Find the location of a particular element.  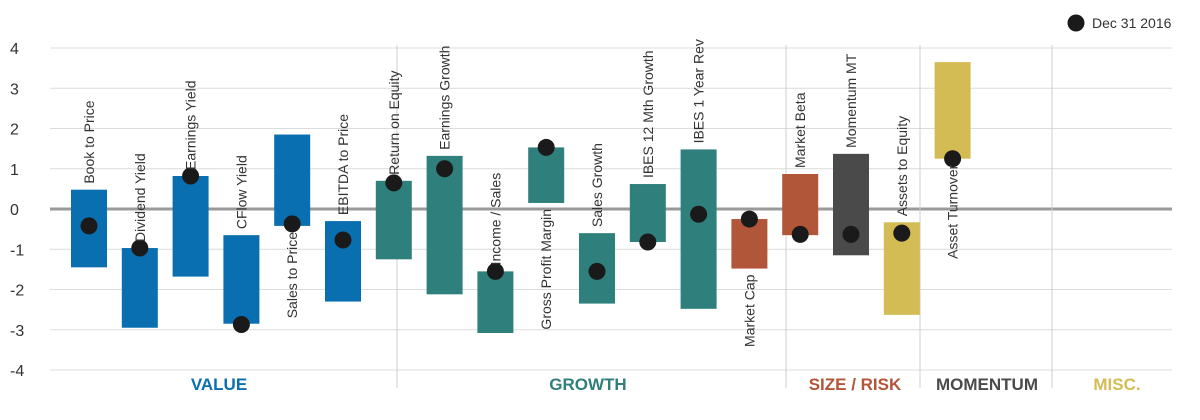

bar-label: IBES 12 Mth Growth is located at coordinates (648, 114).